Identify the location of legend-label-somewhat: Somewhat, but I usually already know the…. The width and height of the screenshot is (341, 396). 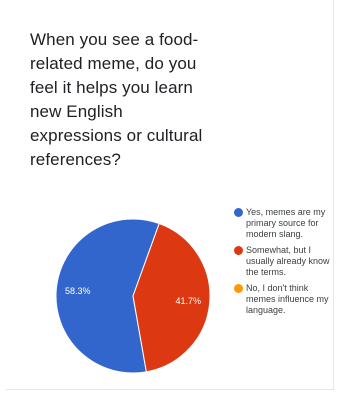
(288, 261).